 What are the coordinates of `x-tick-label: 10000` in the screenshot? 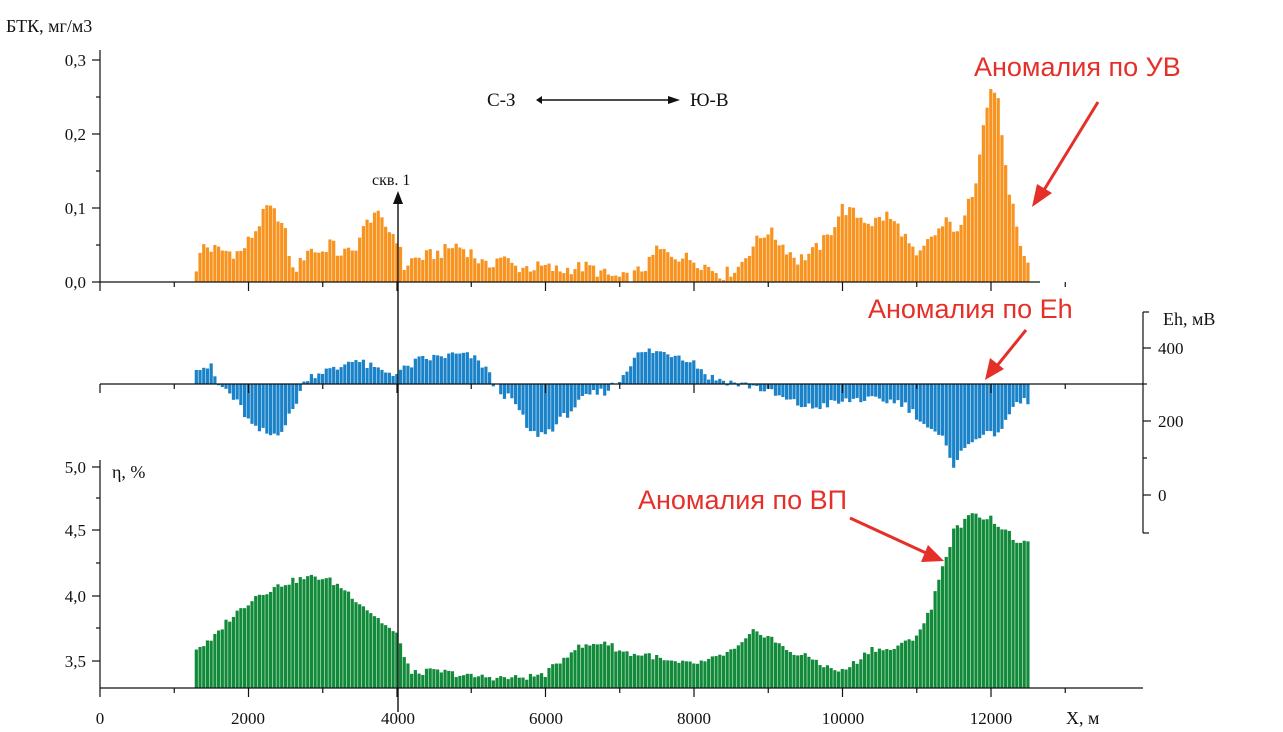 It's located at (843, 718).